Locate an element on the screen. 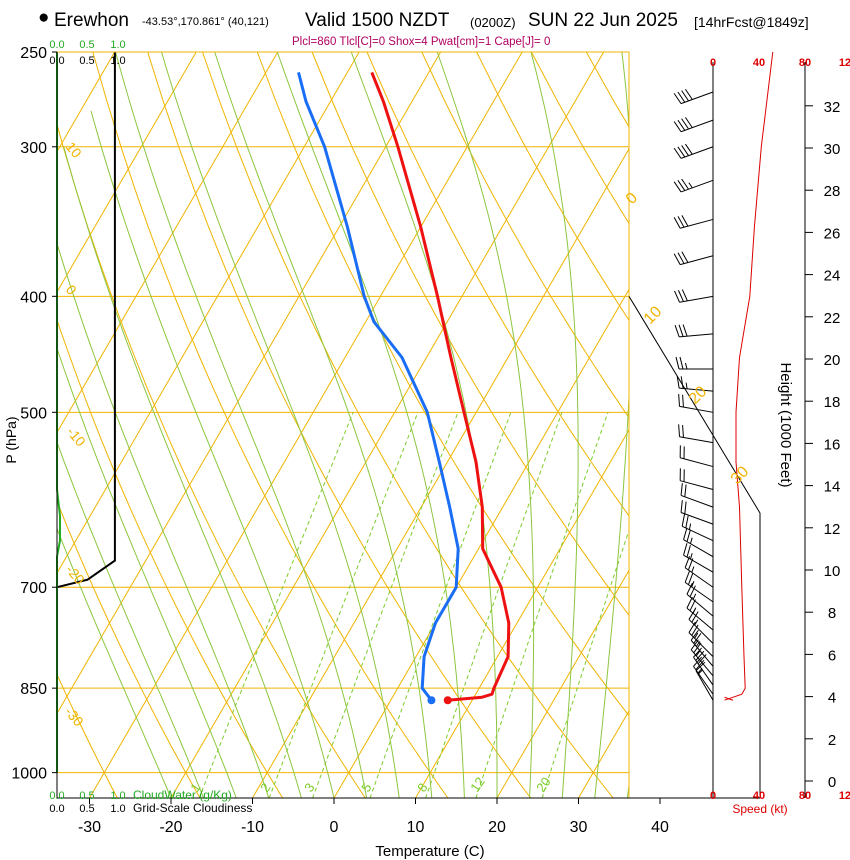 This screenshot has height=860, width=850. location-coords: -43.53°,170.861° (40,121) is located at coordinates (205, 22).